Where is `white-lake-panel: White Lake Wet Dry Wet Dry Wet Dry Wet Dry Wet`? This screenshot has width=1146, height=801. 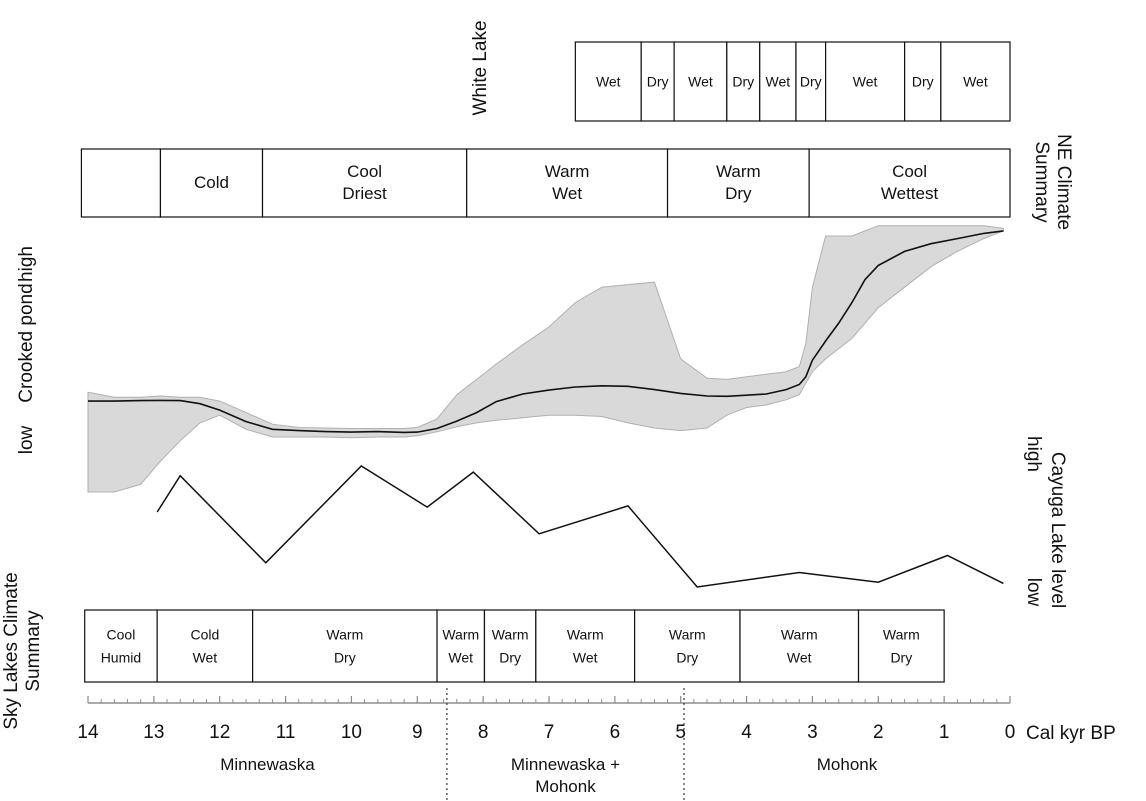 white-lake-panel: White Lake Wet Dry Wet Dry Wet Dry Wet Dry Wet is located at coordinates (740, 71).